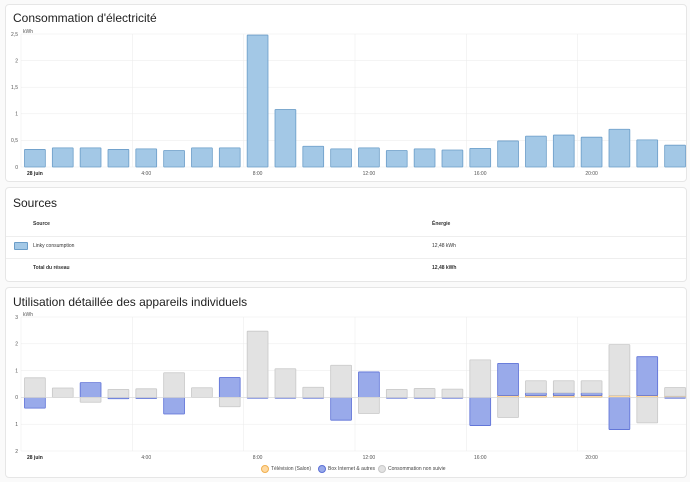  What do you see at coordinates (286, 469) in the screenshot?
I see `legend-item: Télévision (Salon)` at bounding box center [286, 469].